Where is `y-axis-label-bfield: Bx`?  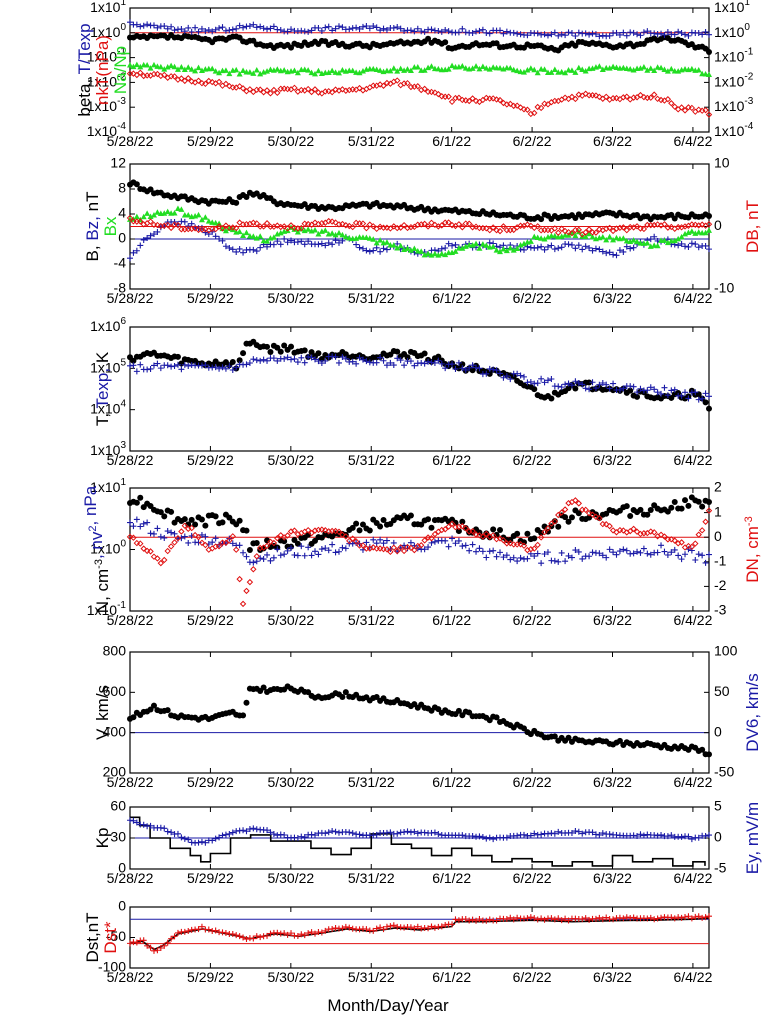
y-axis-label-bfield: Bx is located at coordinates (110, 226).